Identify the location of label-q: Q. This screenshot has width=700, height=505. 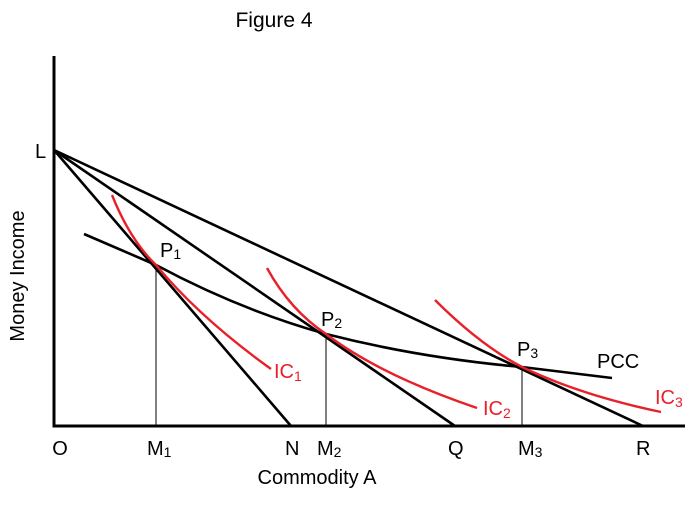
(456, 449).